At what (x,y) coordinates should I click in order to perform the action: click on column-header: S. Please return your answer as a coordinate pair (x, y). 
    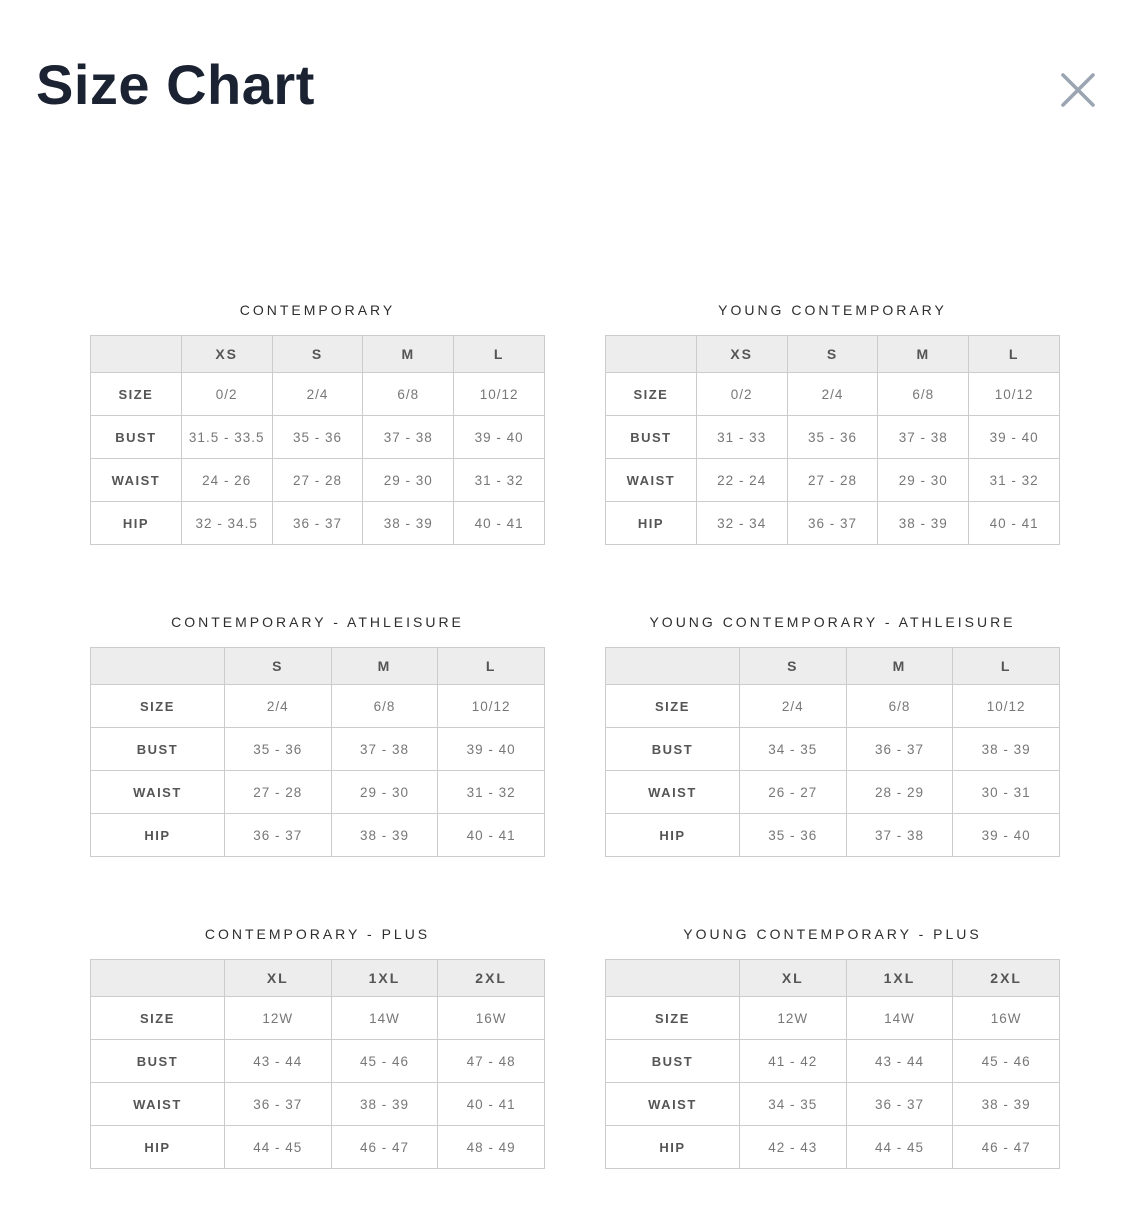
    Looking at the image, I should click on (792, 666).